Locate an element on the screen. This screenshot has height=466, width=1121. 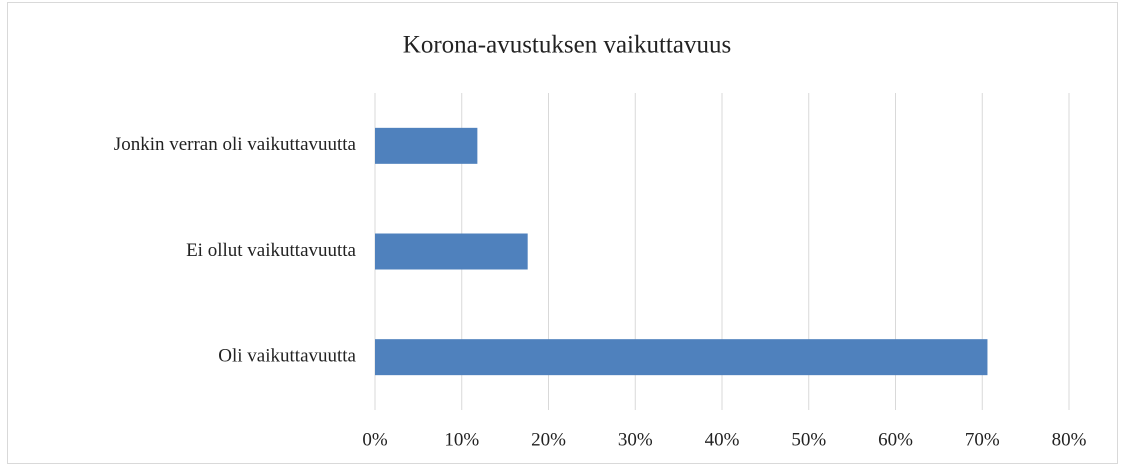
x-tick-label: 50% is located at coordinates (808, 439).